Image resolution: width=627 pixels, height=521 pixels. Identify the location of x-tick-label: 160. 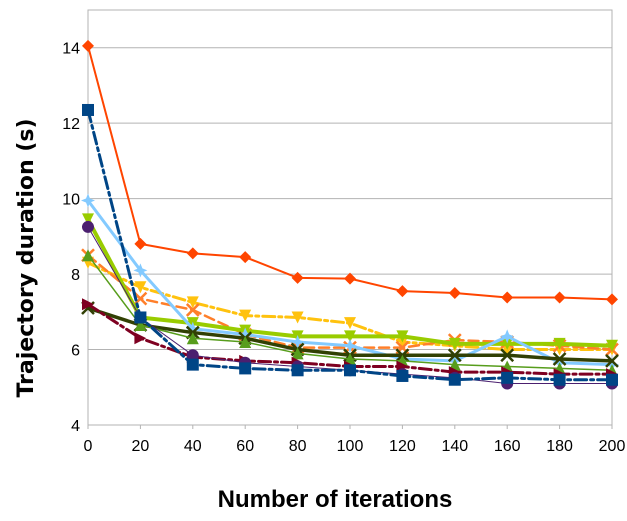
(507, 446).